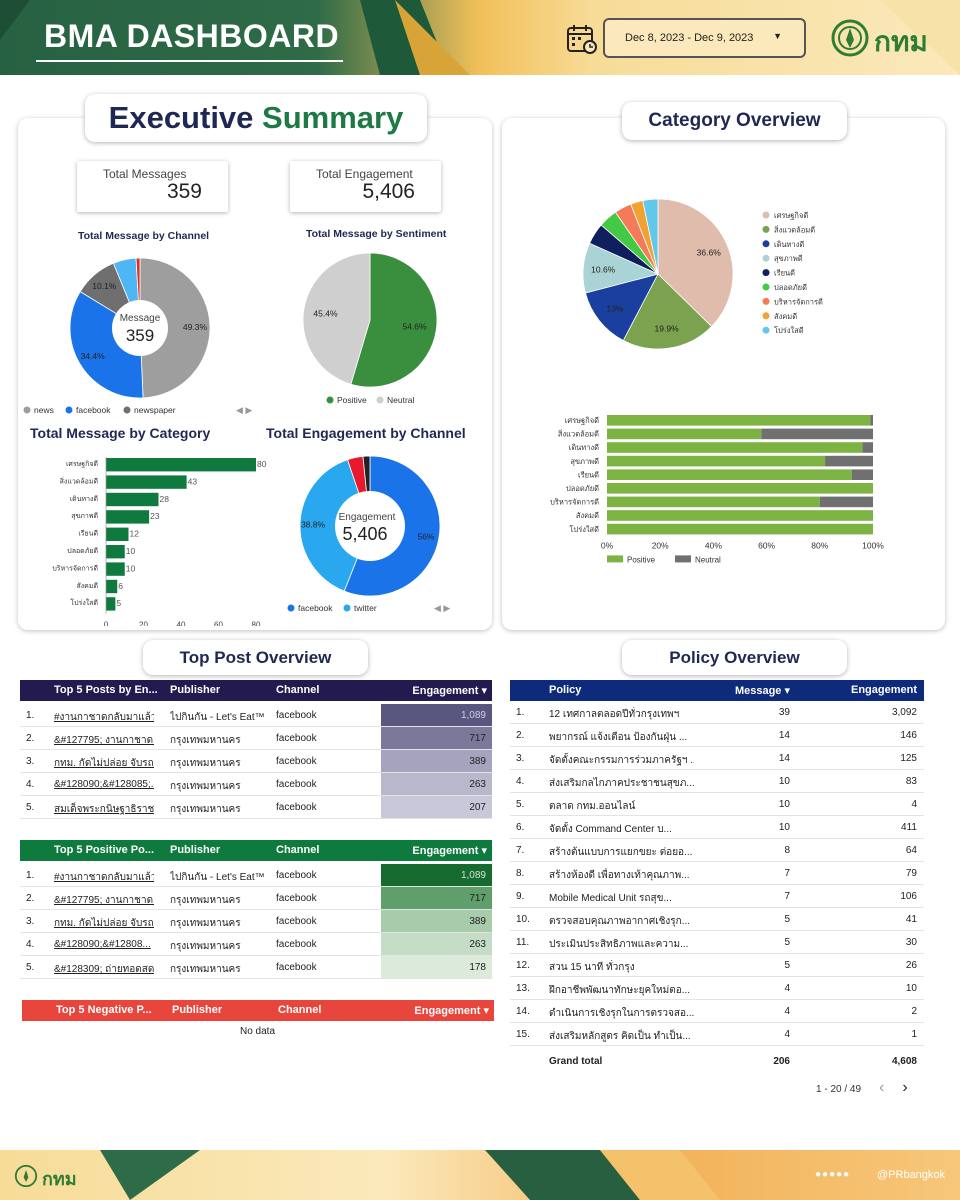 Image resolution: width=960 pixels, height=1200 pixels. Describe the element at coordinates (839, 1089) in the screenshot. I see `pagination-text: 1 - 20 / 49` at that location.